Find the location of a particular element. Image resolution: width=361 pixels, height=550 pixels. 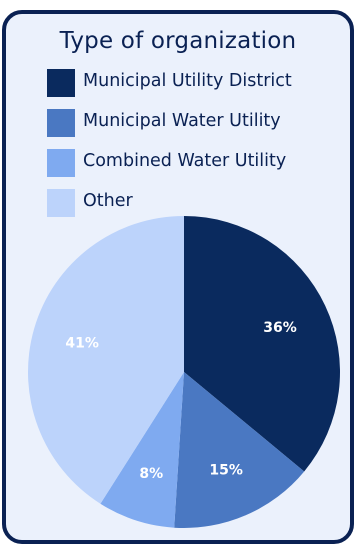

pie-label-1: 15% is located at coordinates (226, 470).